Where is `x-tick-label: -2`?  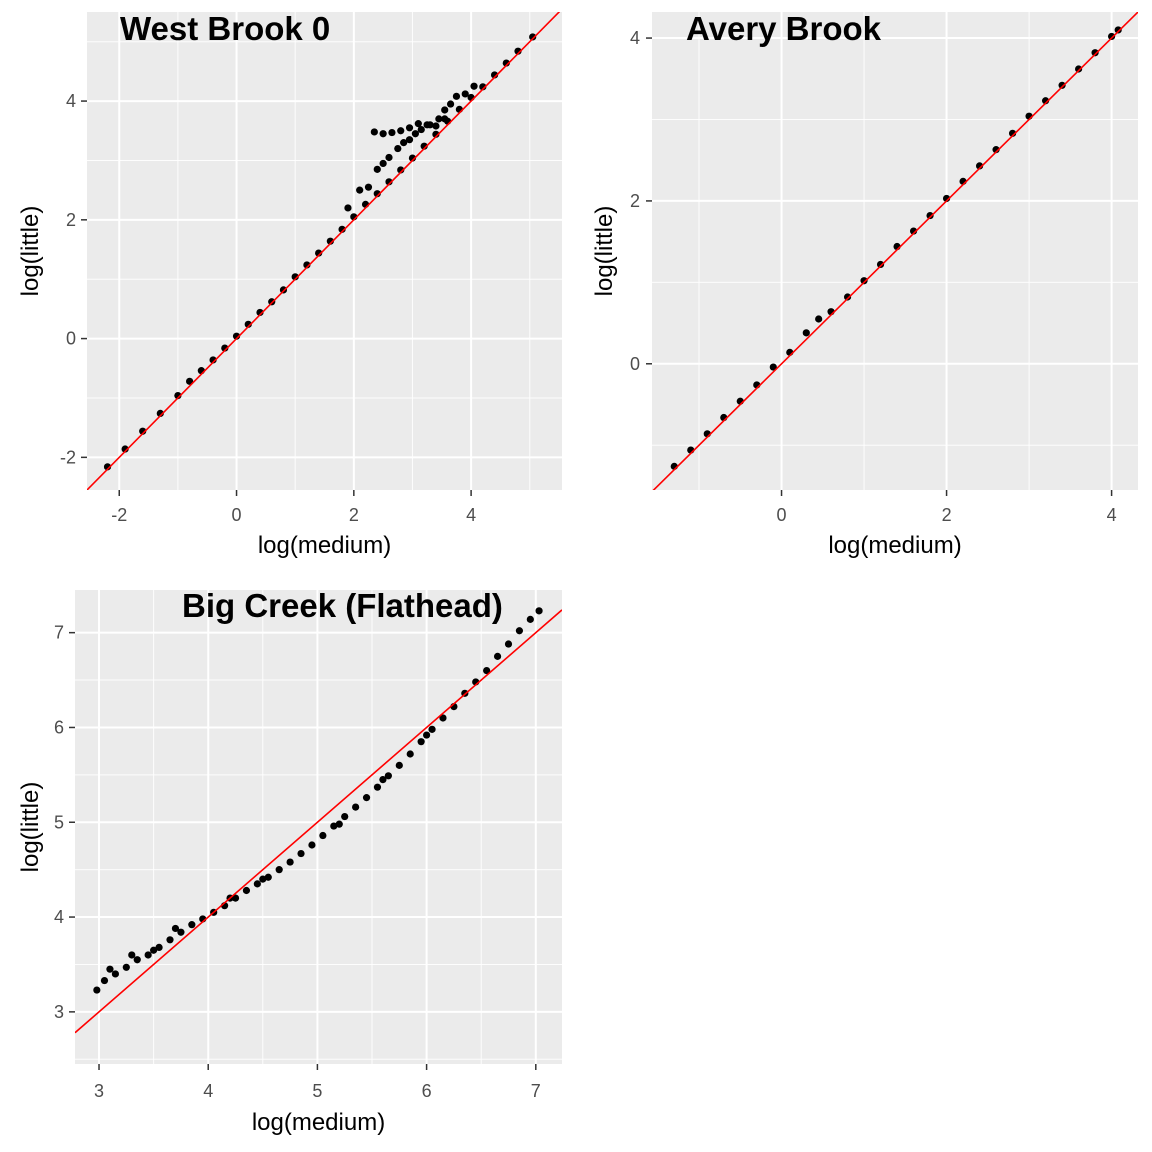
x-tick-label: -2 is located at coordinates (119, 515).